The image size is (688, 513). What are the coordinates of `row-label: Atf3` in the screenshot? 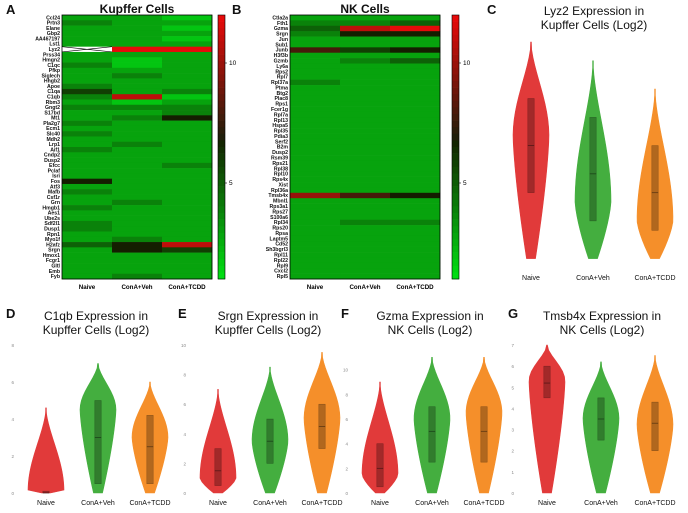 It's located at (55, 187).